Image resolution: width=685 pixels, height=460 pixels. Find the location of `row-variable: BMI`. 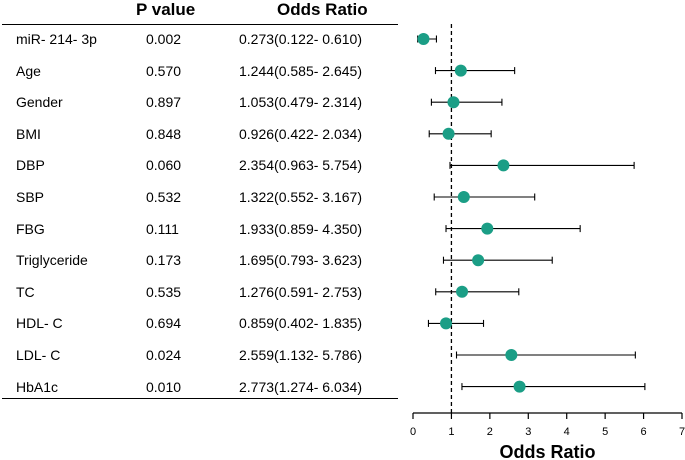

row-variable: BMI is located at coordinates (28, 133).